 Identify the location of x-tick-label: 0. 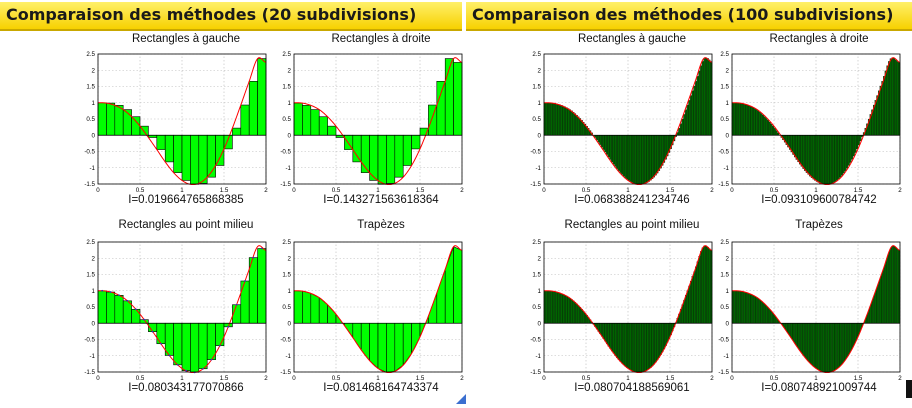
(732, 190).